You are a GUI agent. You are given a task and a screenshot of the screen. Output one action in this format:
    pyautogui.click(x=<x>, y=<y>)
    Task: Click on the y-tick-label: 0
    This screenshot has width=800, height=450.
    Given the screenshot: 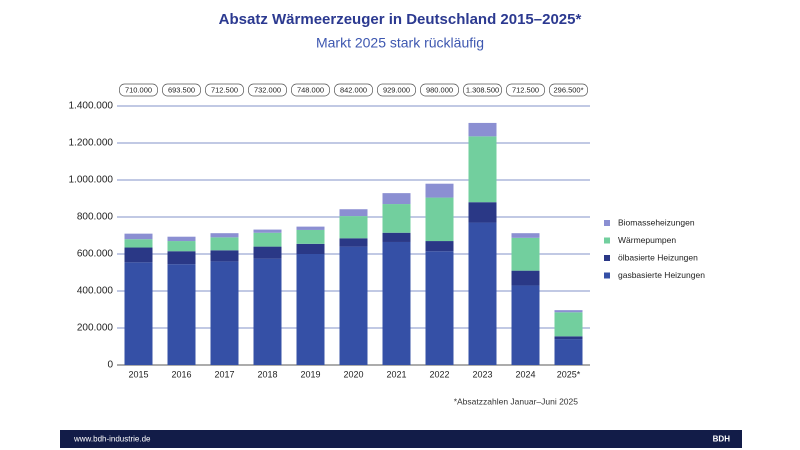 What is the action you would take?
    pyautogui.click(x=110, y=365)
    